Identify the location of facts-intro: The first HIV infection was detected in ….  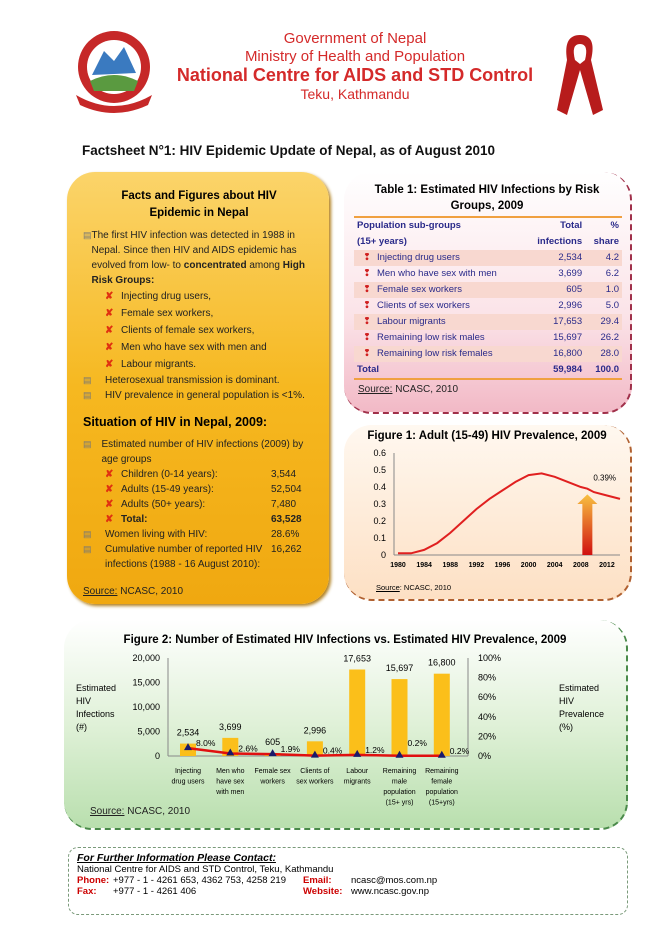
(198, 258).